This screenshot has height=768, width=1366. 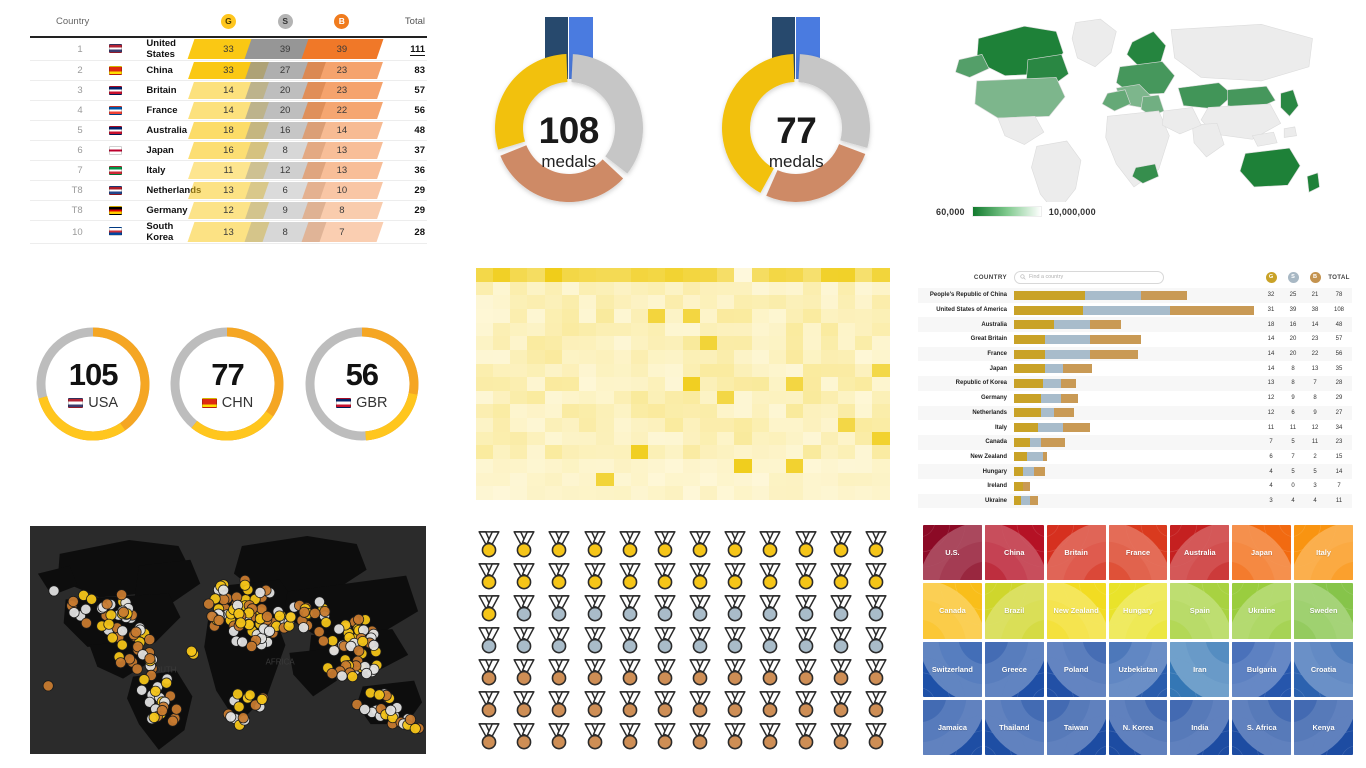 I want to click on treemap-tile: Uzbekistan, so click(x=1138, y=669).